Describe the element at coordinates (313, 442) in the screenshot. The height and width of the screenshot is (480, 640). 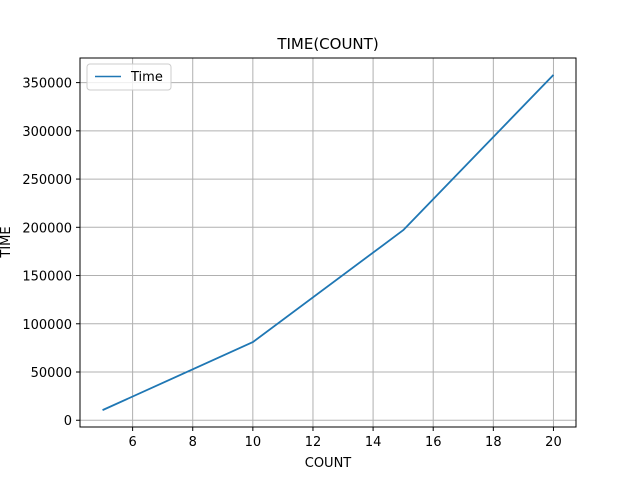
I see `x-tick-label: 12` at that location.